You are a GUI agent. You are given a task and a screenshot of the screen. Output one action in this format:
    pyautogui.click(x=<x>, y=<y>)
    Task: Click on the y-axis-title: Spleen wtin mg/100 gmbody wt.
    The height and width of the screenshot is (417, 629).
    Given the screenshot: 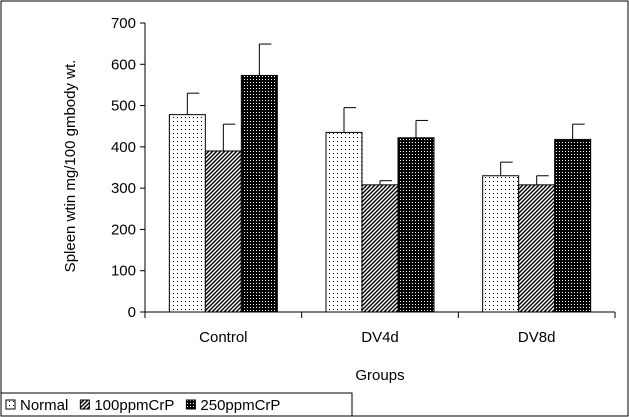 What is the action you would take?
    pyautogui.click(x=70, y=166)
    